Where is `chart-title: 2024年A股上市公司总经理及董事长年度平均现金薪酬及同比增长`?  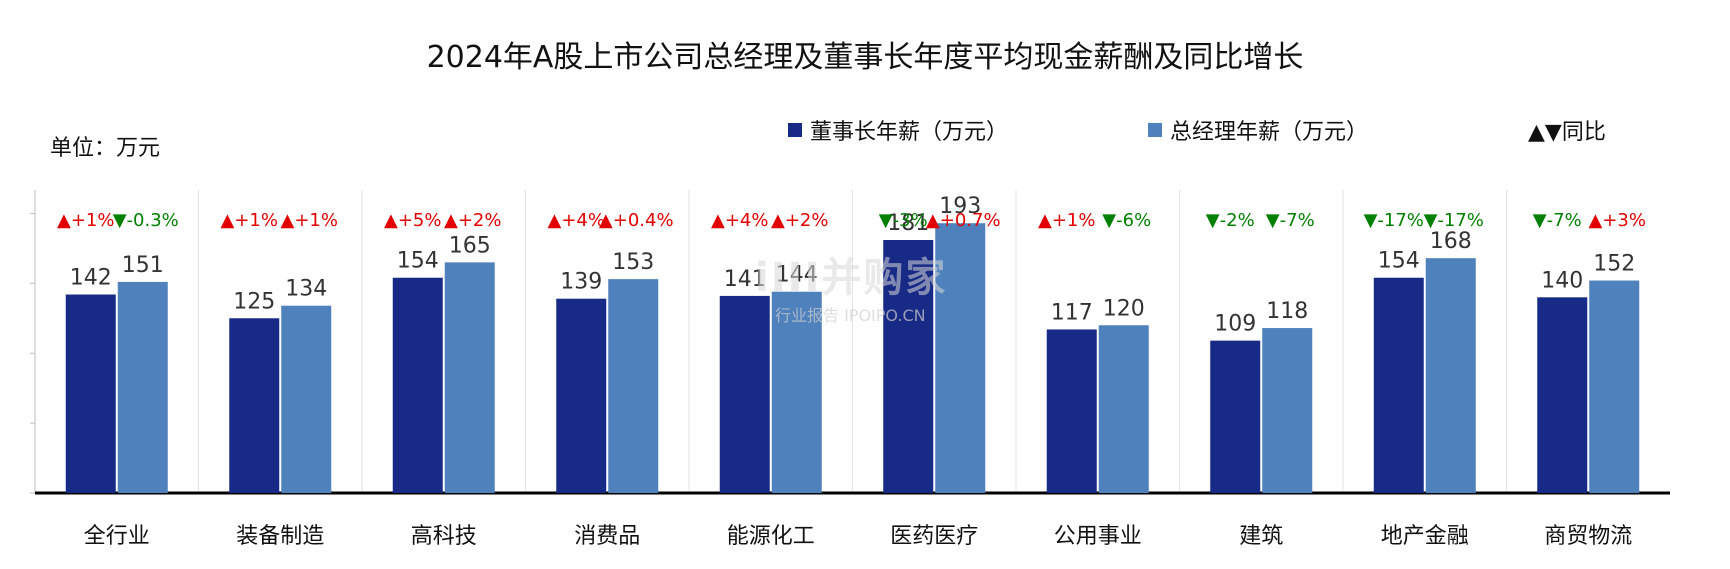 chart-title: 2024年A股上市公司总经理及董事长年度平均现金薪酬及同比增长 is located at coordinates (865, 57).